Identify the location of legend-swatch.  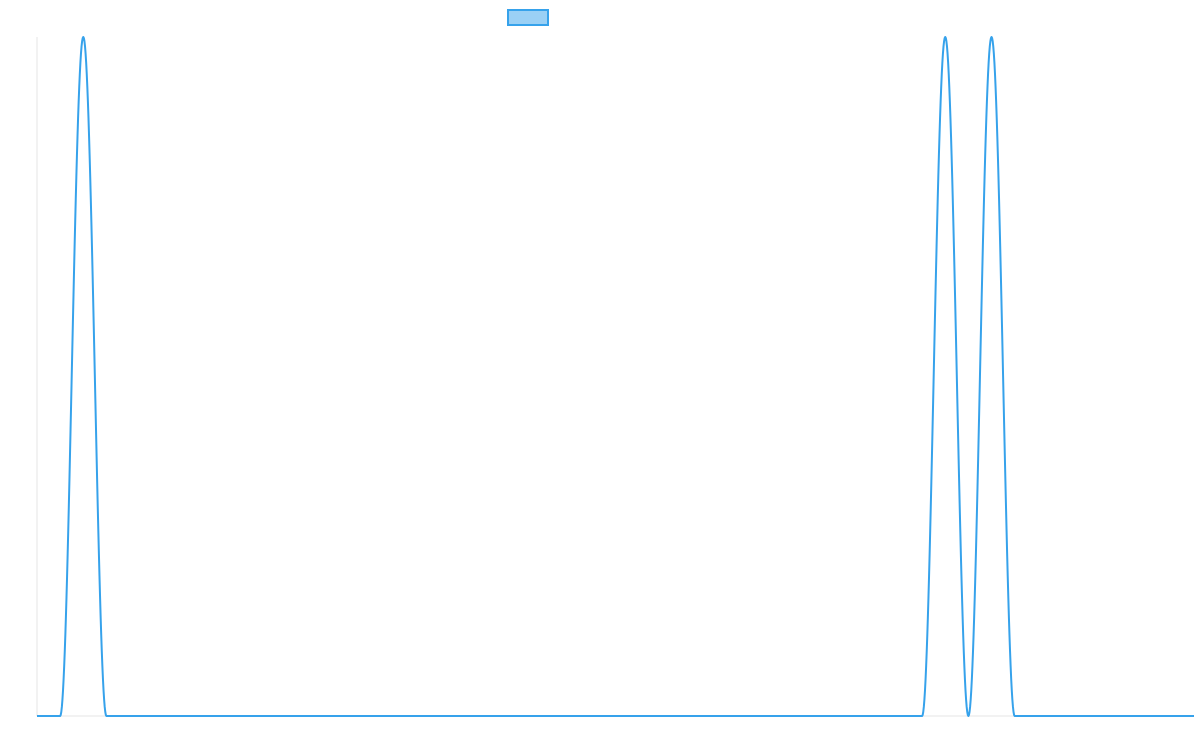
(528, 17).